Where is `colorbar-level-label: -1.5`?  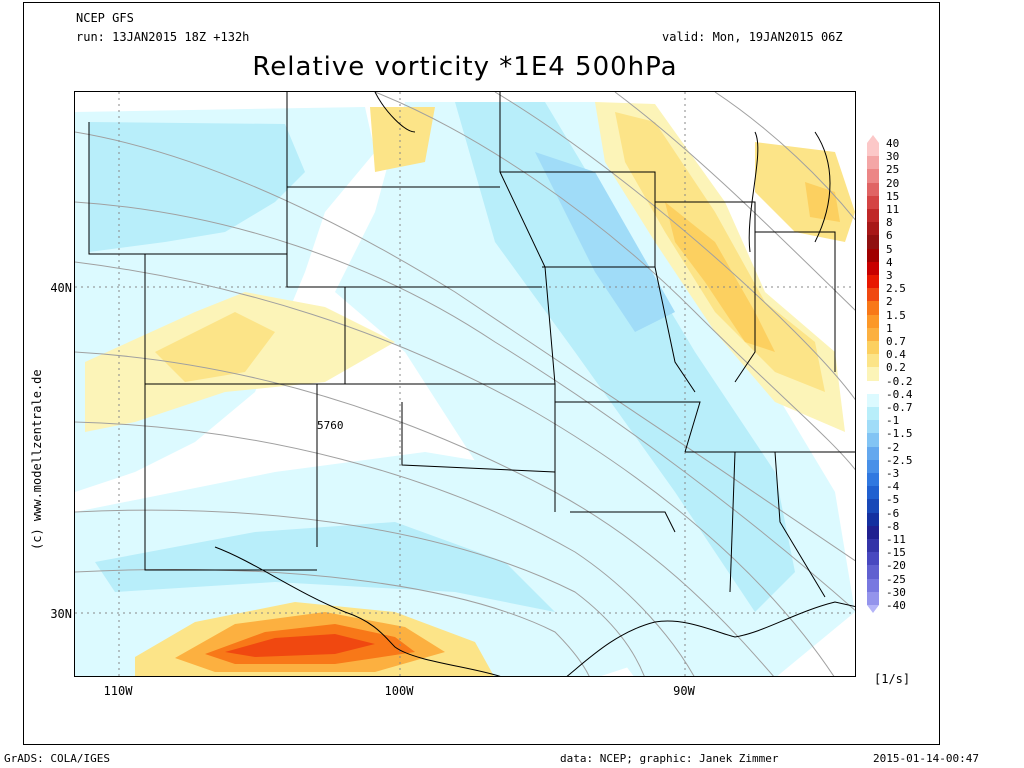
colorbar-level-label: -1.5 is located at coordinates (899, 434).